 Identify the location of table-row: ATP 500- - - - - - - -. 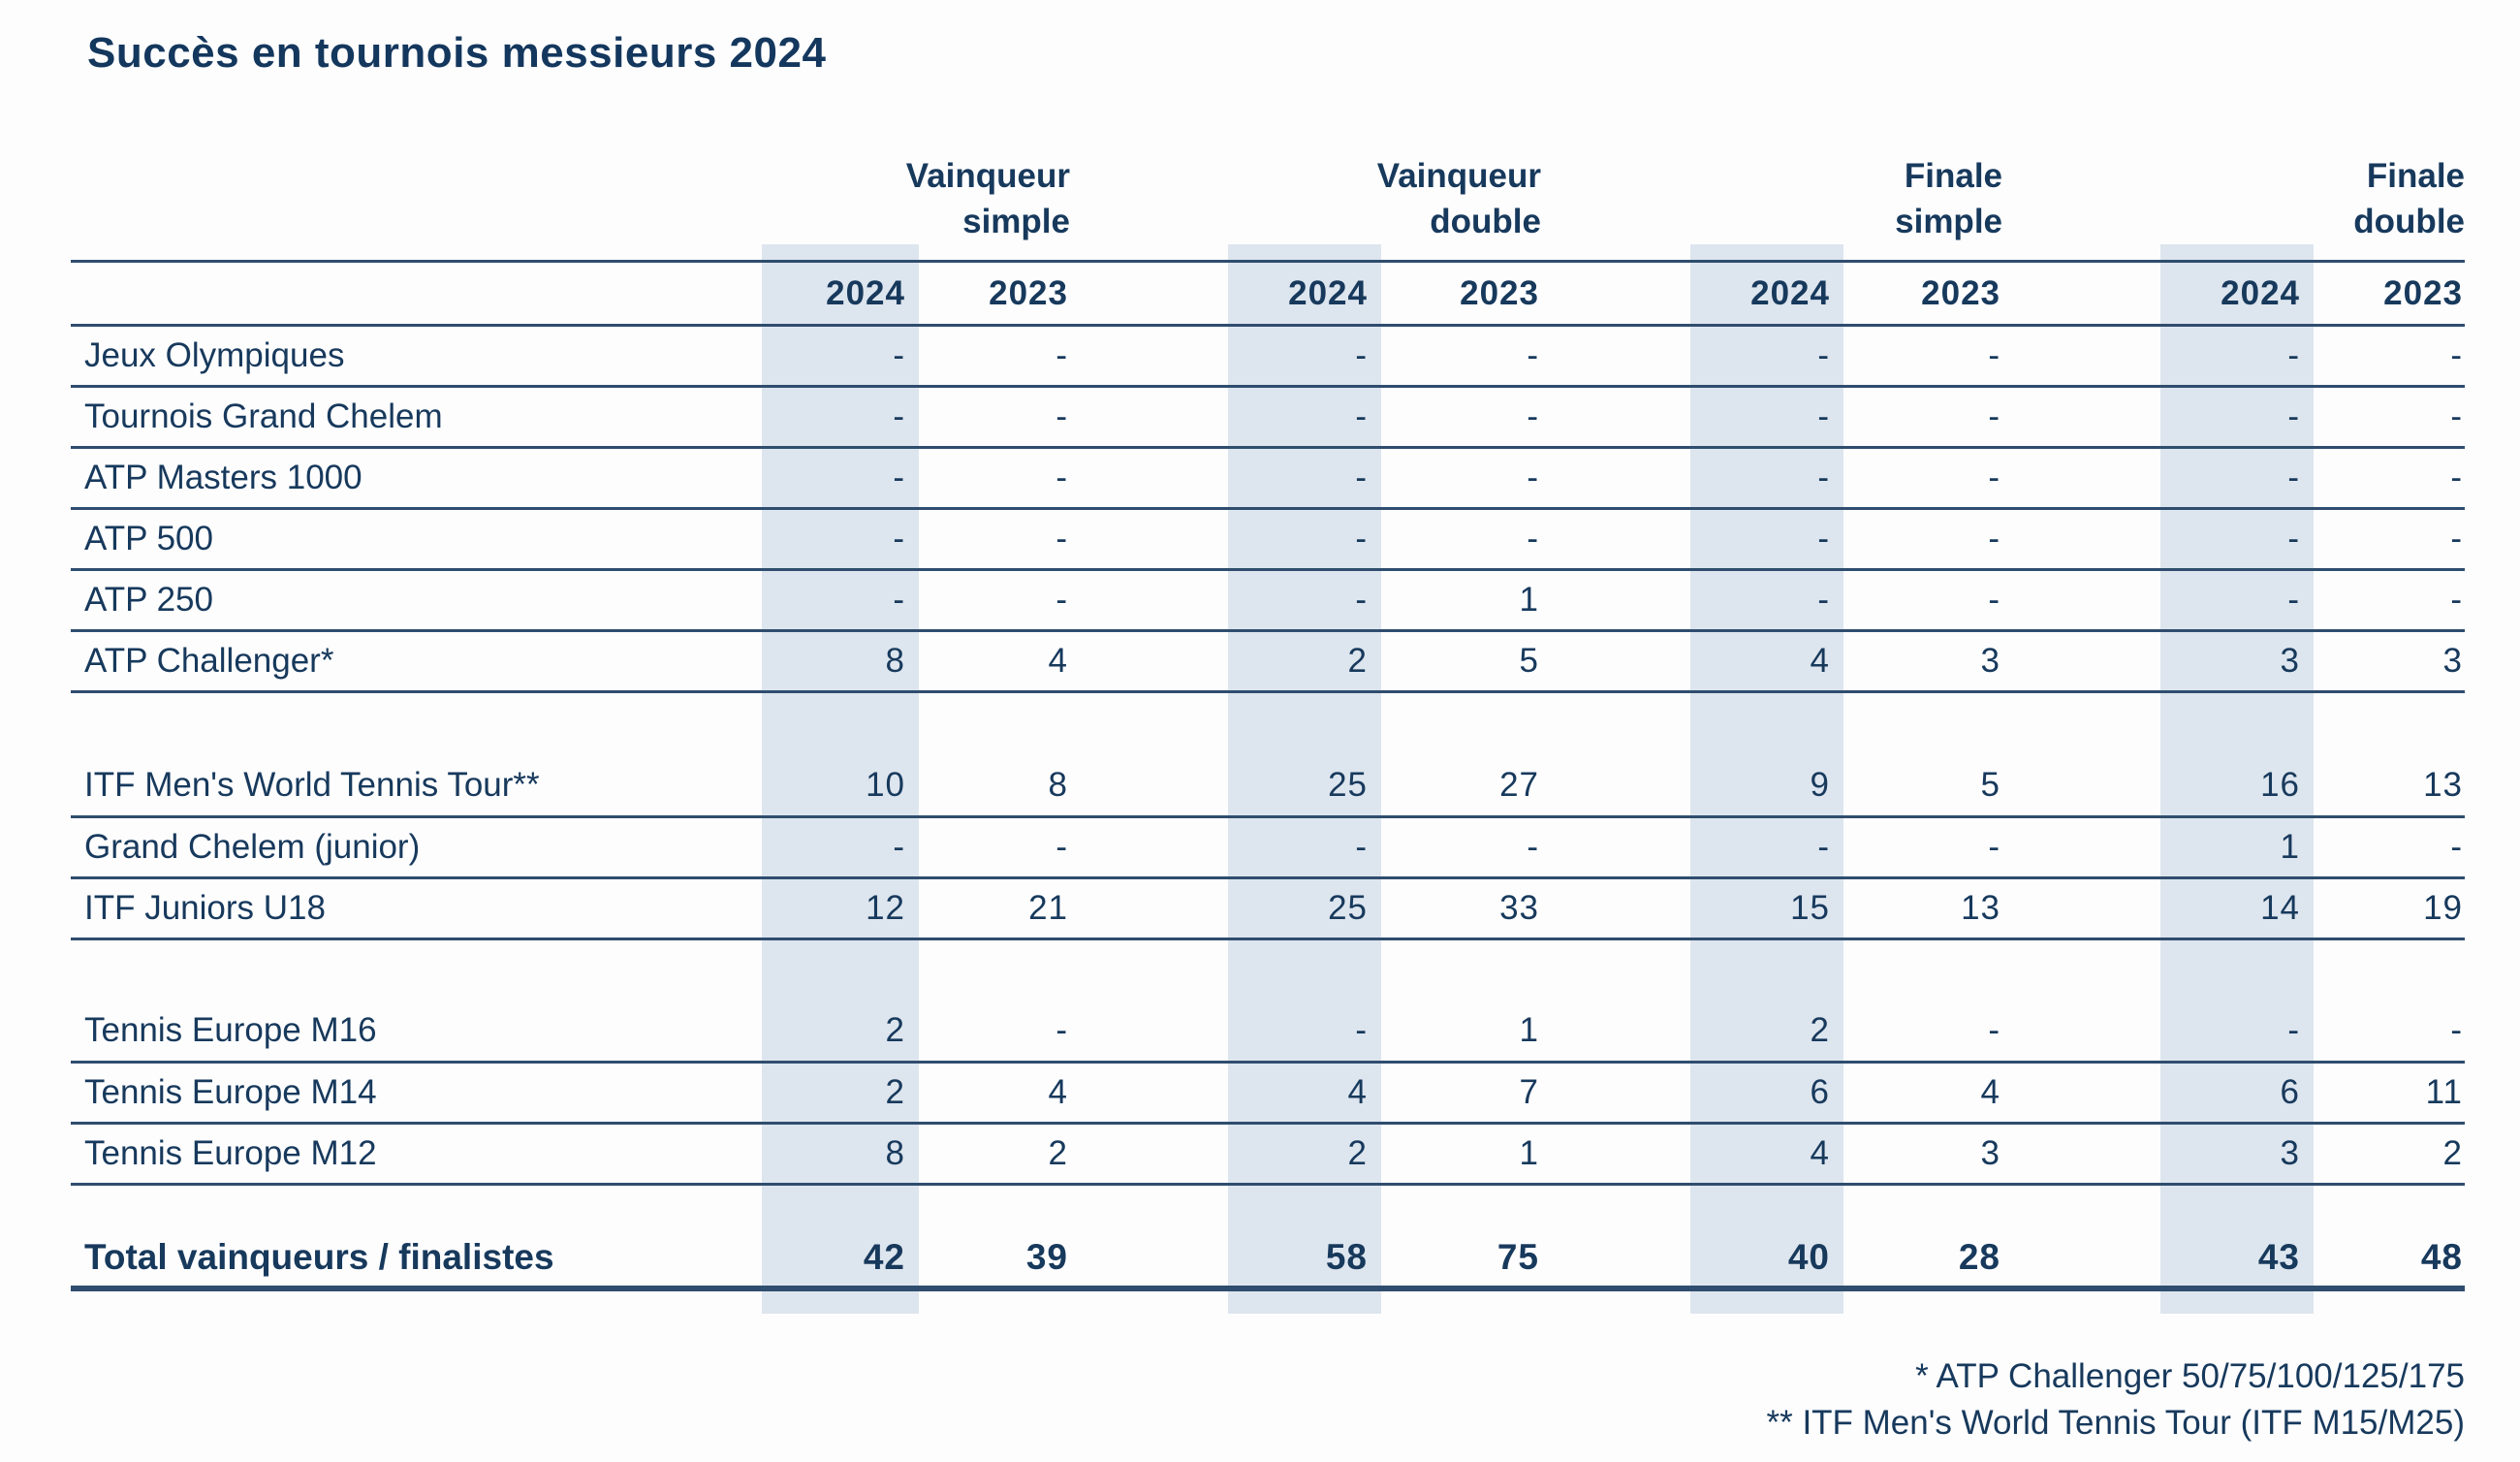
(1269, 539).